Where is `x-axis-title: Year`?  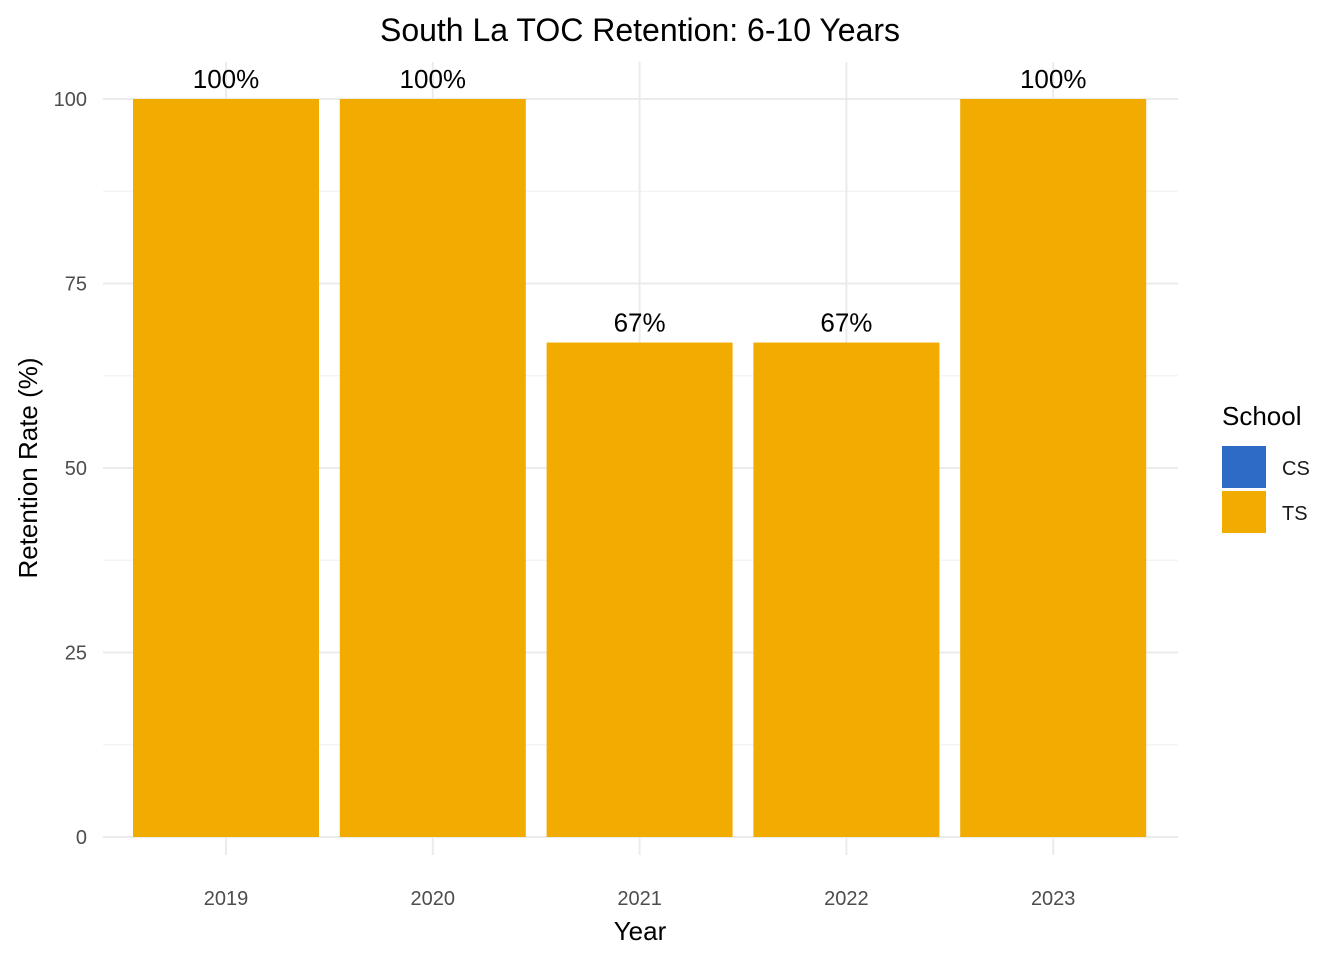
x-axis-title: Year is located at coordinates (640, 931).